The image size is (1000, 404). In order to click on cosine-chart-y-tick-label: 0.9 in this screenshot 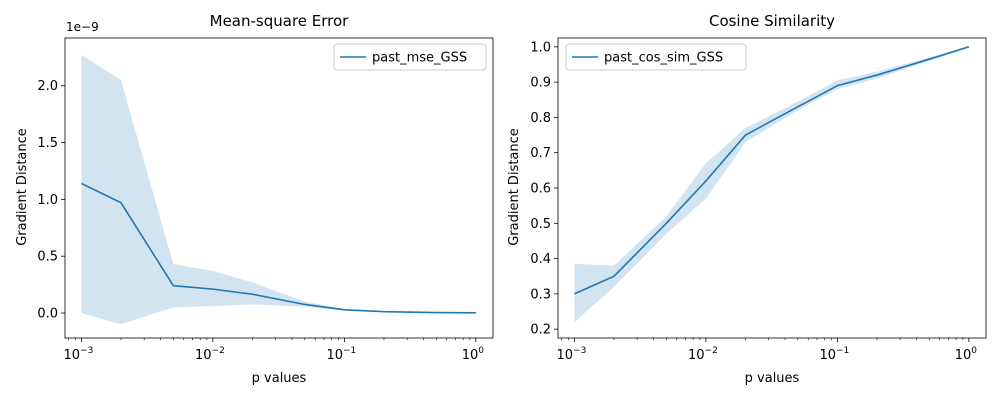, I will do `click(540, 83)`.